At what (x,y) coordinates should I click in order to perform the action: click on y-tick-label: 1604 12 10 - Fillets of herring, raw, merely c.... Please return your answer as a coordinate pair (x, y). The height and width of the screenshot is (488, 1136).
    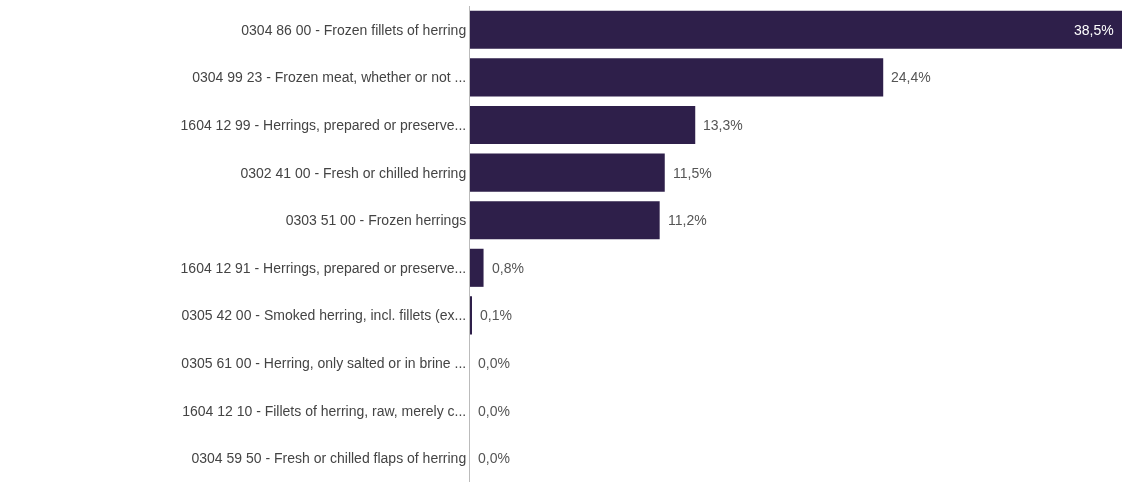
    Looking at the image, I should click on (324, 410).